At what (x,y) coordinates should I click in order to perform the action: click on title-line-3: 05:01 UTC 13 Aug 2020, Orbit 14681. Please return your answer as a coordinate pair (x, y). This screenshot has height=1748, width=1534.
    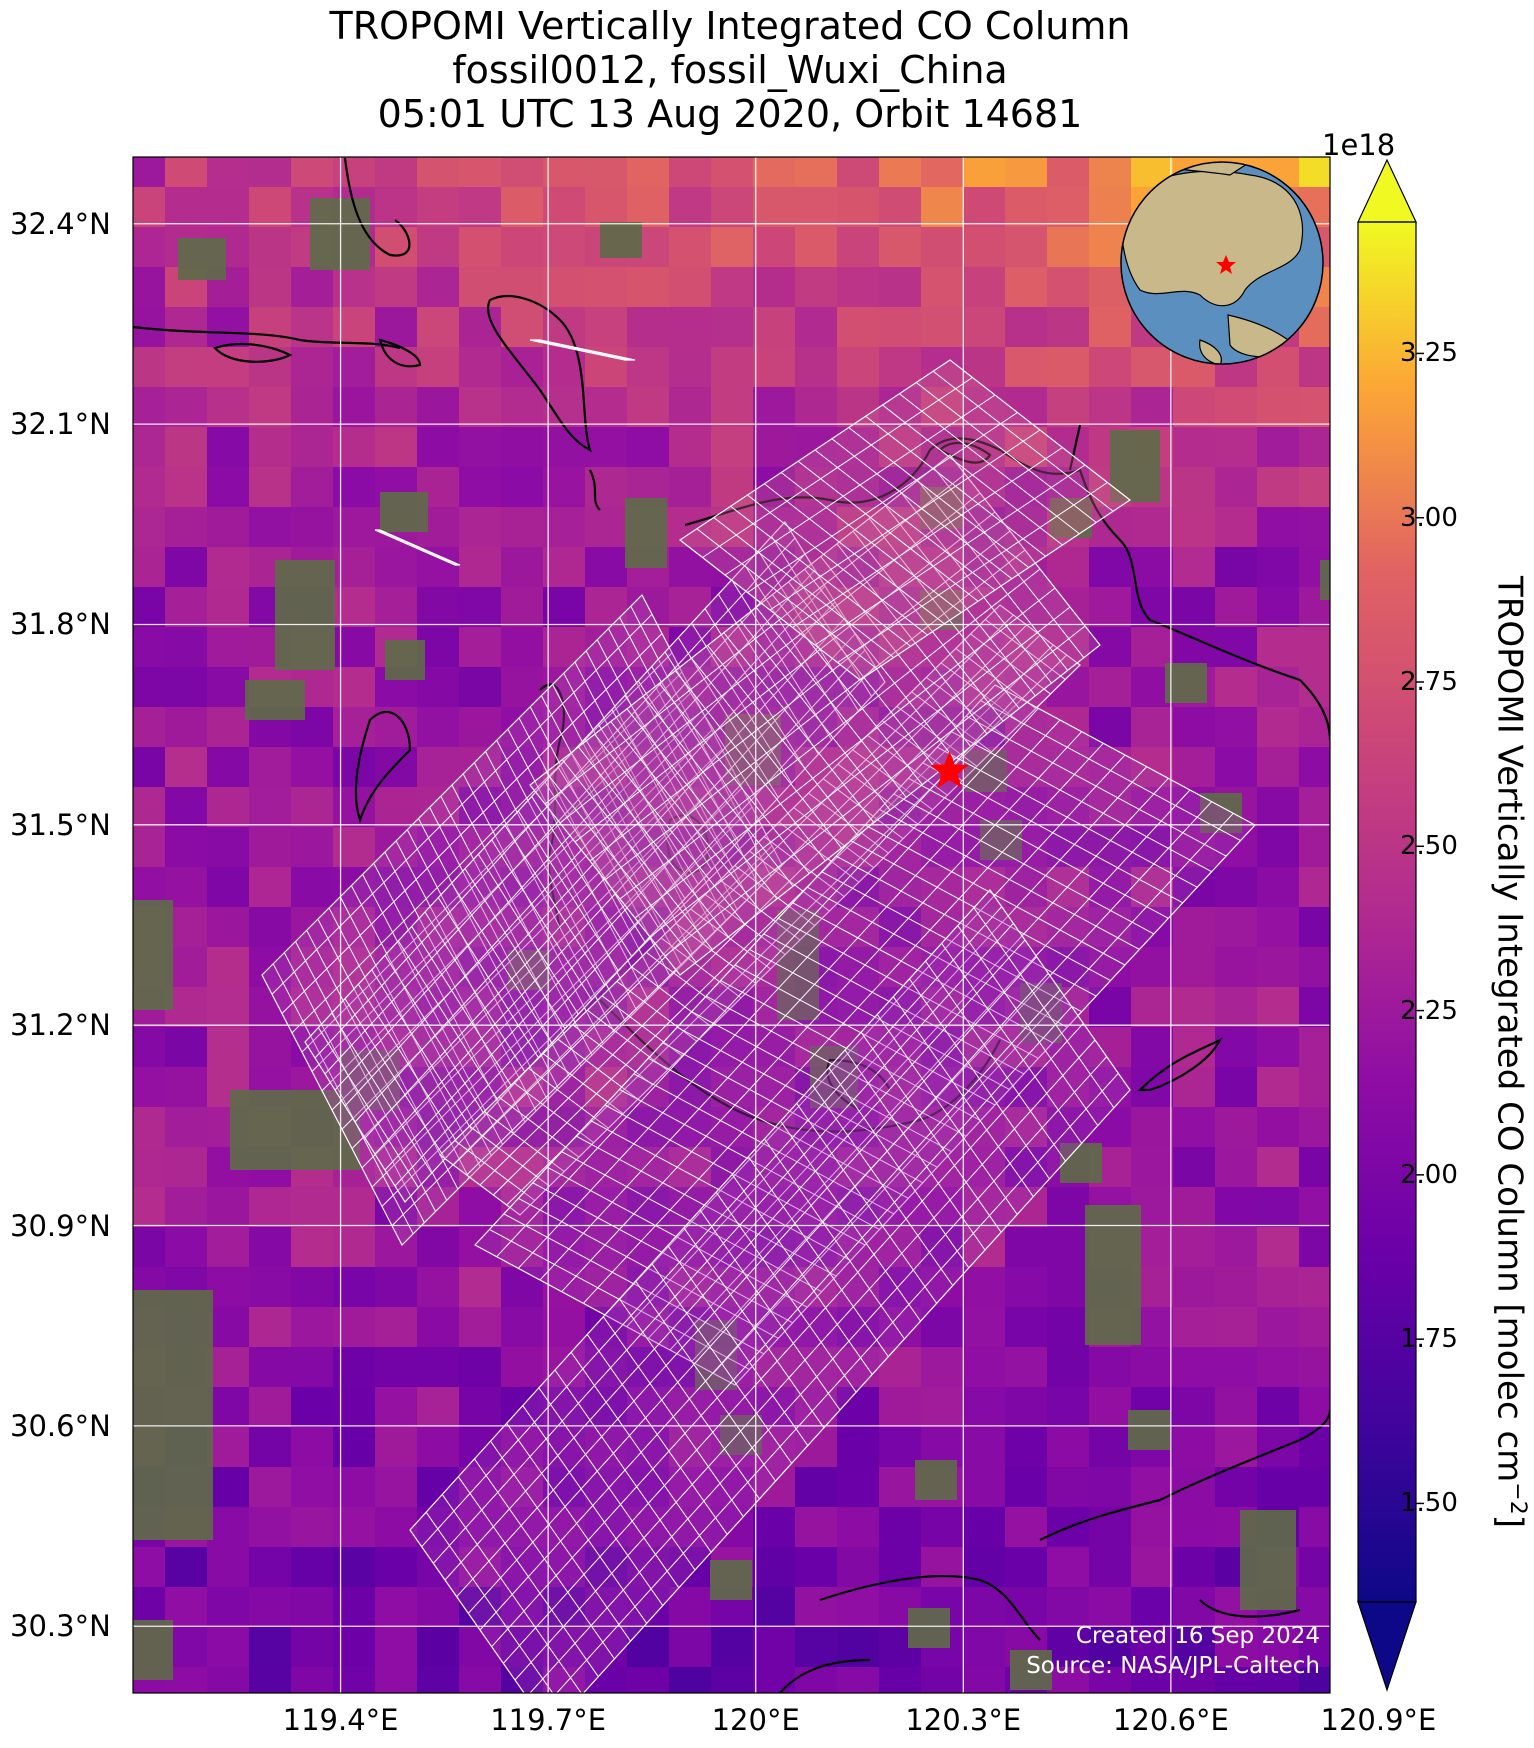
    Looking at the image, I should click on (730, 114).